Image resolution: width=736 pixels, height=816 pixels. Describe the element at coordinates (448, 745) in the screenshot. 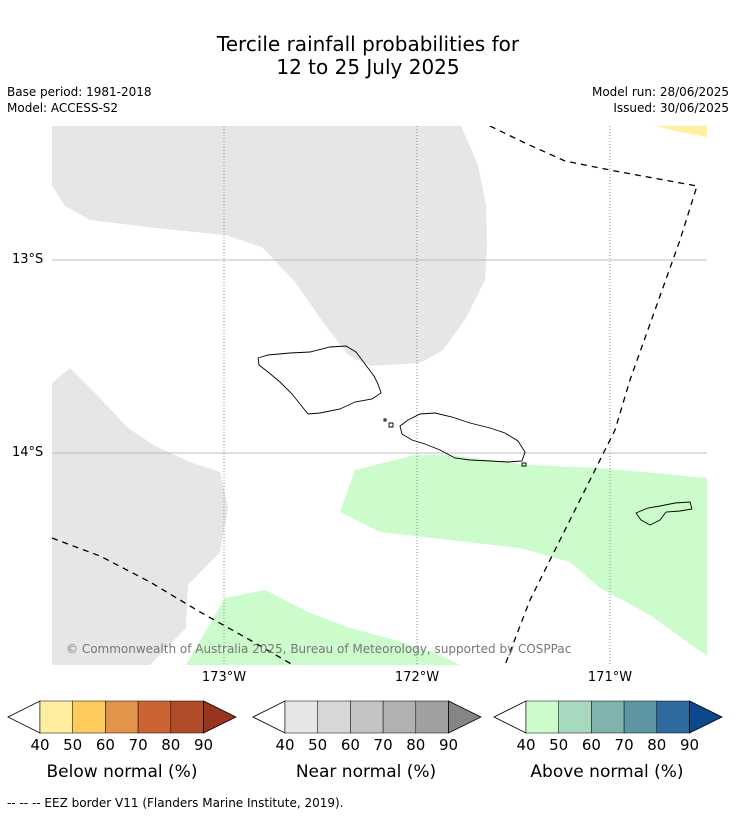

I see `cbar-near-tick: 90` at that location.